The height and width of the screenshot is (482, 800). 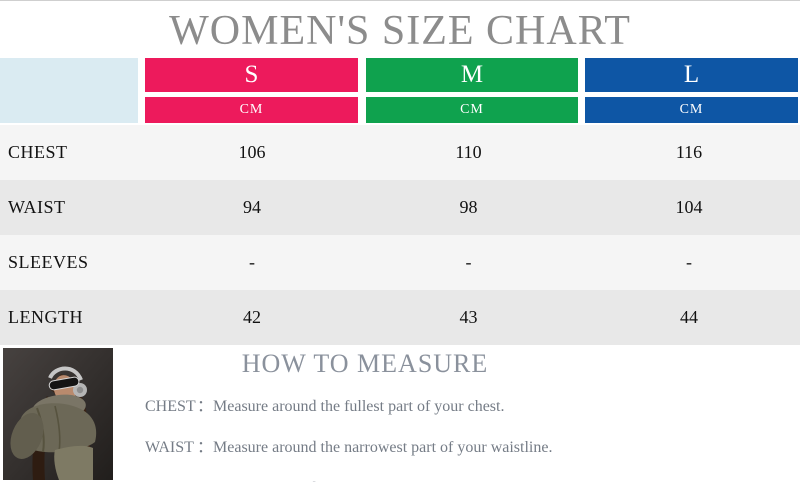 I want to click on row-label: LENGTH, so click(x=45, y=317).